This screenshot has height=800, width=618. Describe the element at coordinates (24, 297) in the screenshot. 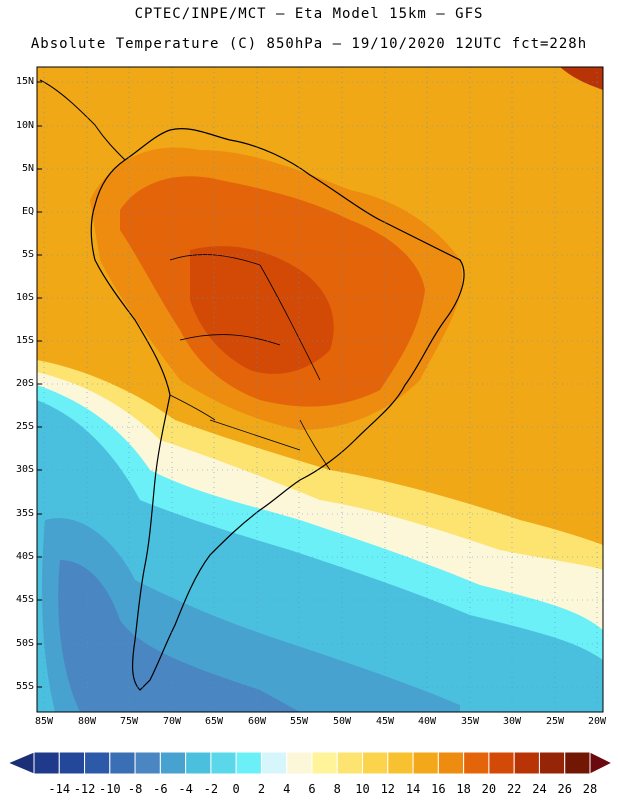

I see `lat-label: 10S` at that location.